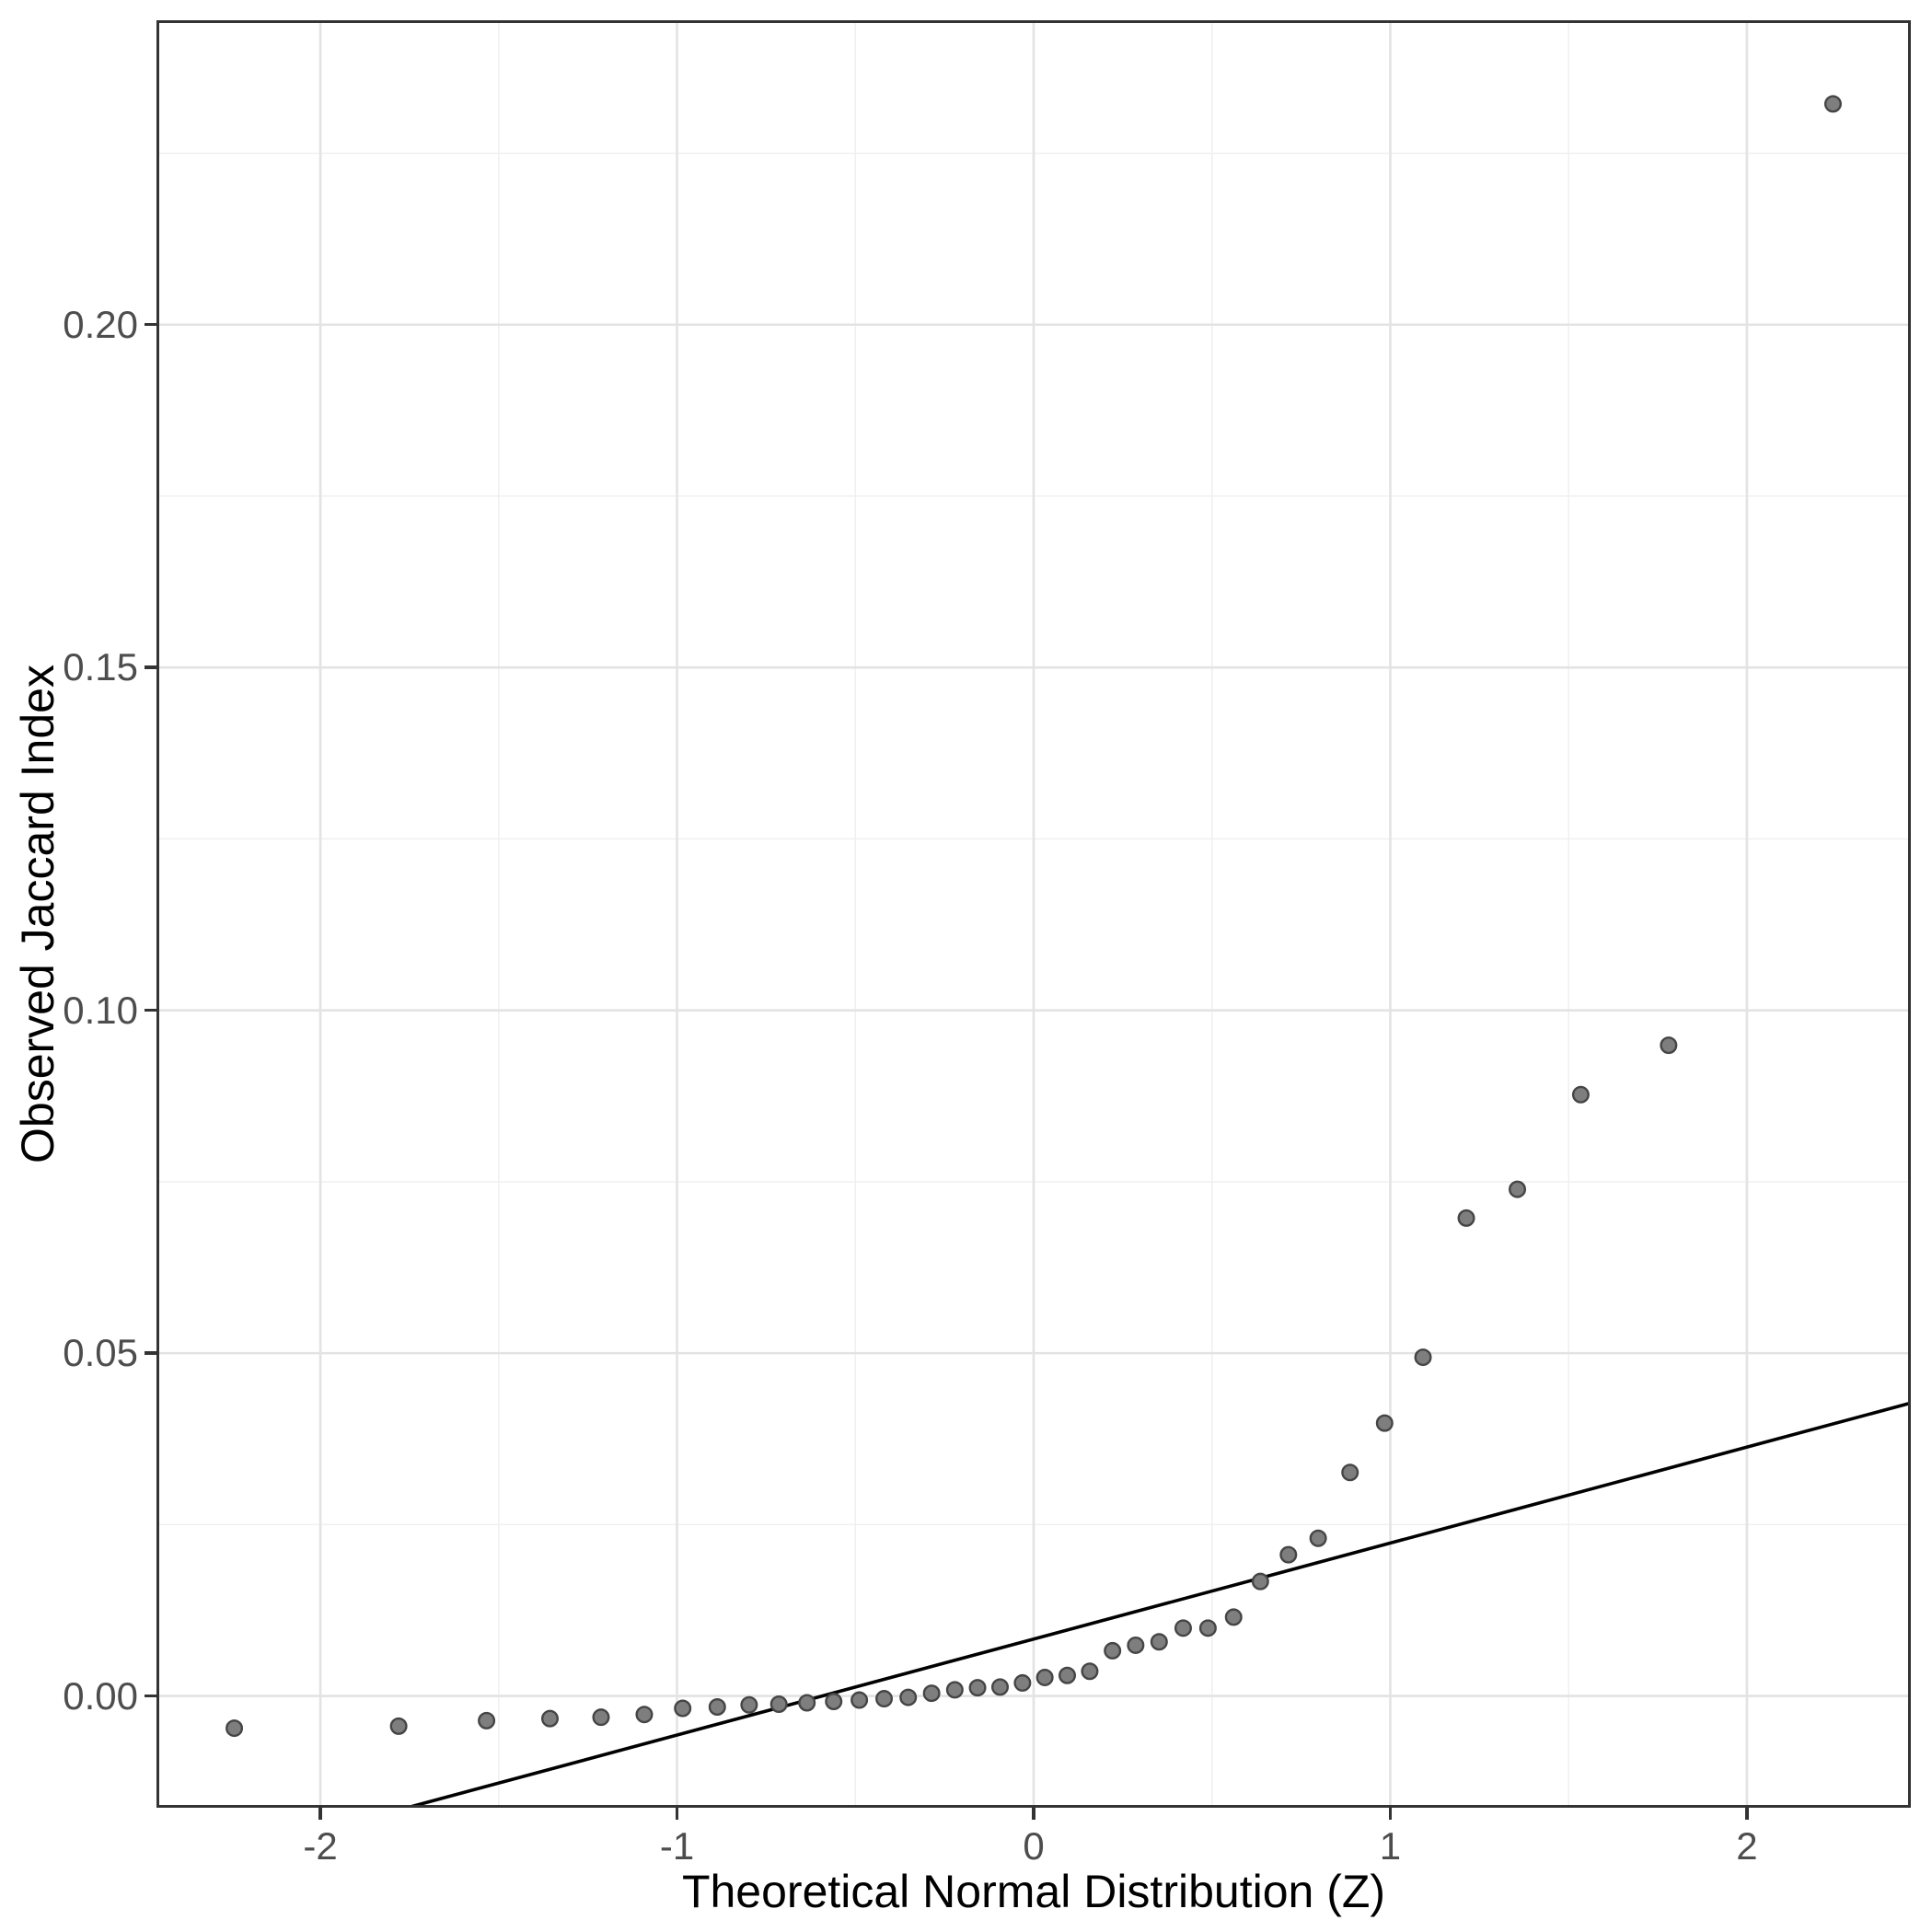 This screenshot has height=1932, width=1932. What do you see at coordinates (101, 1353) in the screenshot?
I see `y-tick-label: 0.05` at bounding box center [101, 1353].